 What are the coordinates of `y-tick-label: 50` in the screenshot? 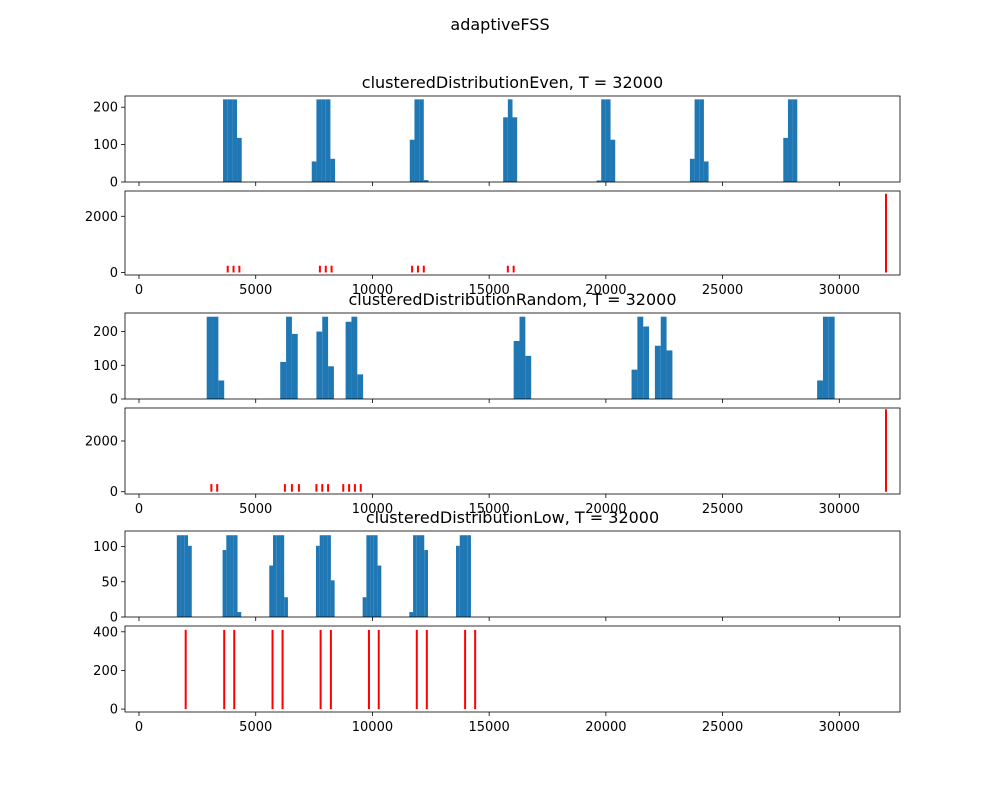 It's located at (109, 582).